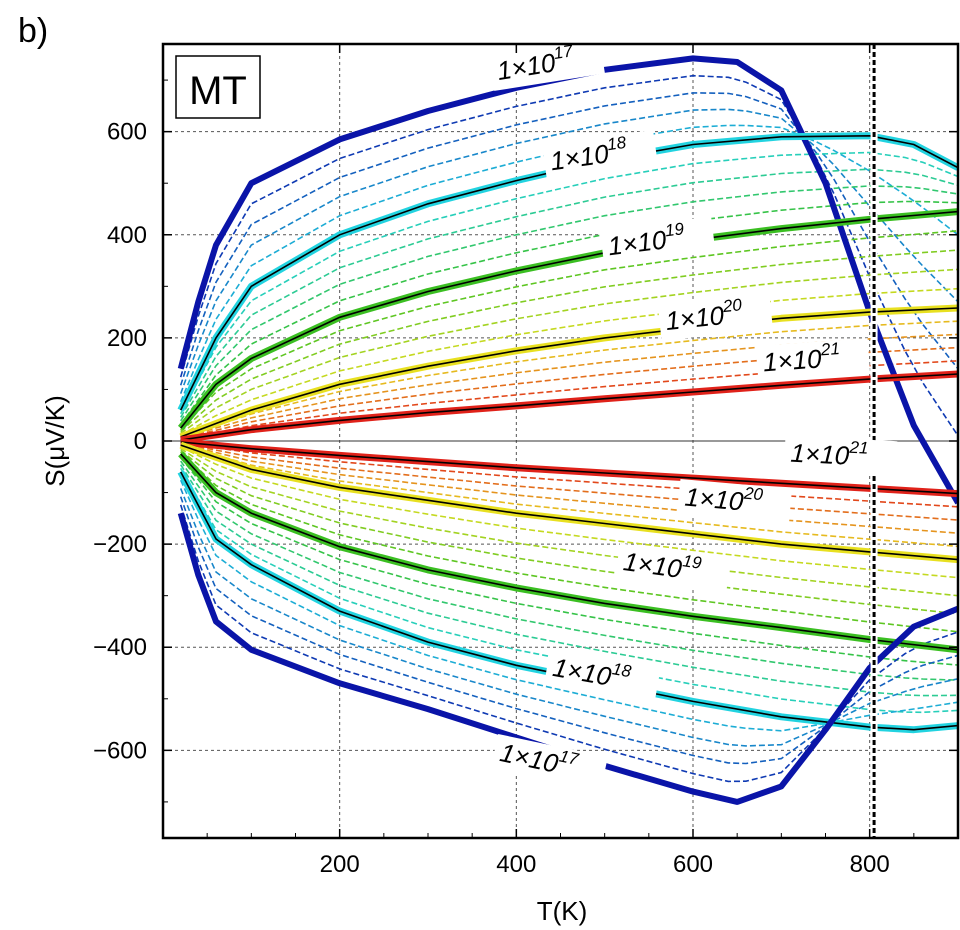  Describe the element at coordinates (120, 750) in the screenshot. I see `y-tick-label: −600` at that location.